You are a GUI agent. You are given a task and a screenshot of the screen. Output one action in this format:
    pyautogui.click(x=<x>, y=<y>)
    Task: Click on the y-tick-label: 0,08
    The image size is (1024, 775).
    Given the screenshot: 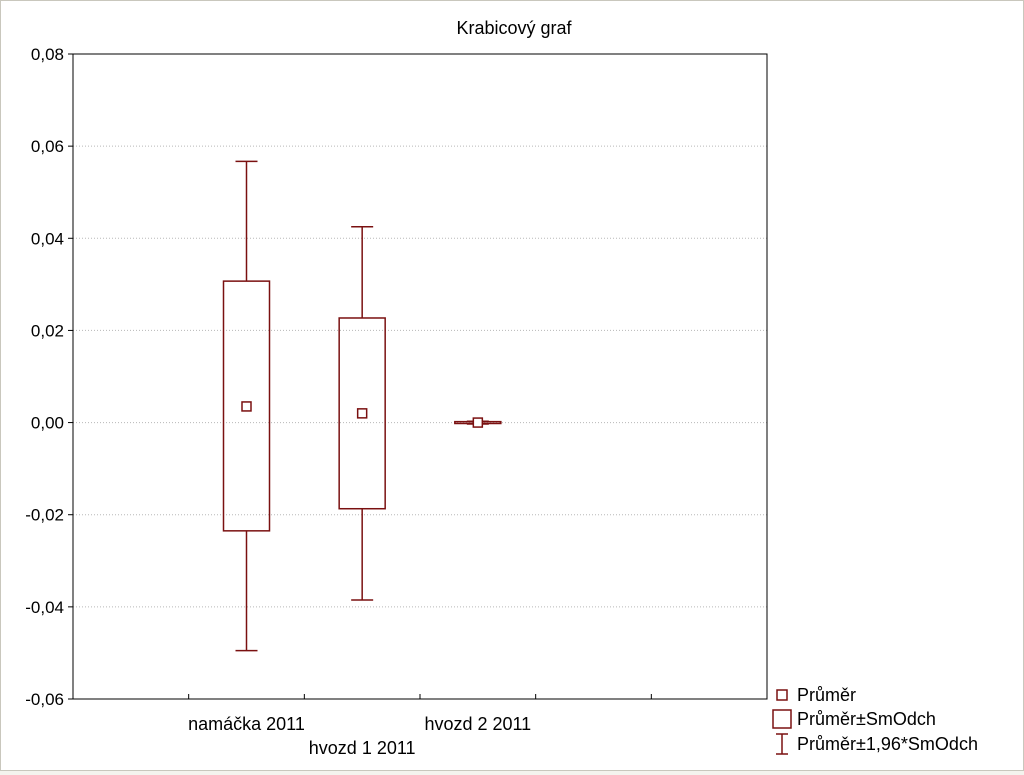 What is the action you would take?
    pyautogui.click(x=47, y=54)
    